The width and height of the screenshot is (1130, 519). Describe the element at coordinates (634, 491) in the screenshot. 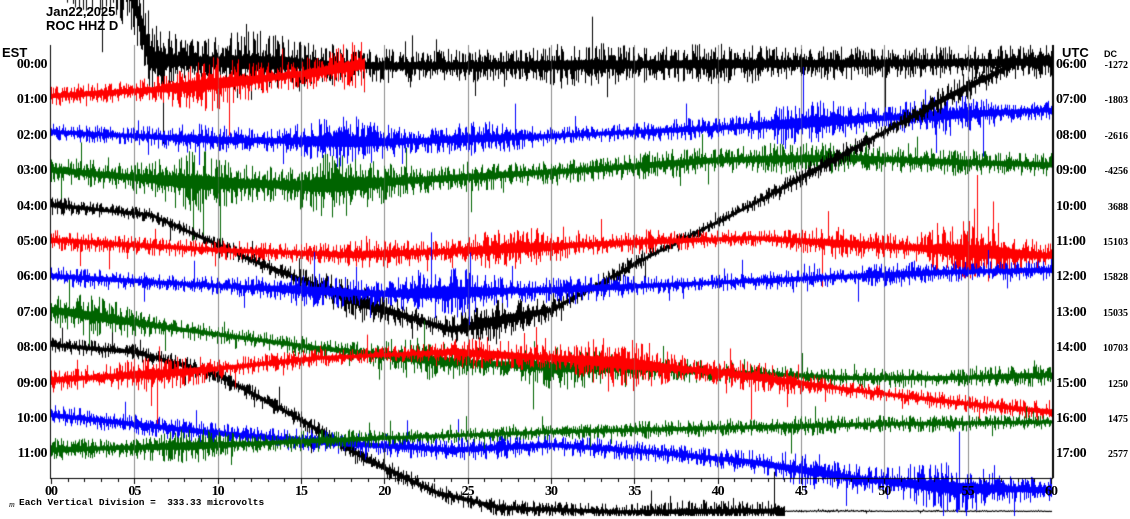

I see `minute-tick-label: 35` at that location.